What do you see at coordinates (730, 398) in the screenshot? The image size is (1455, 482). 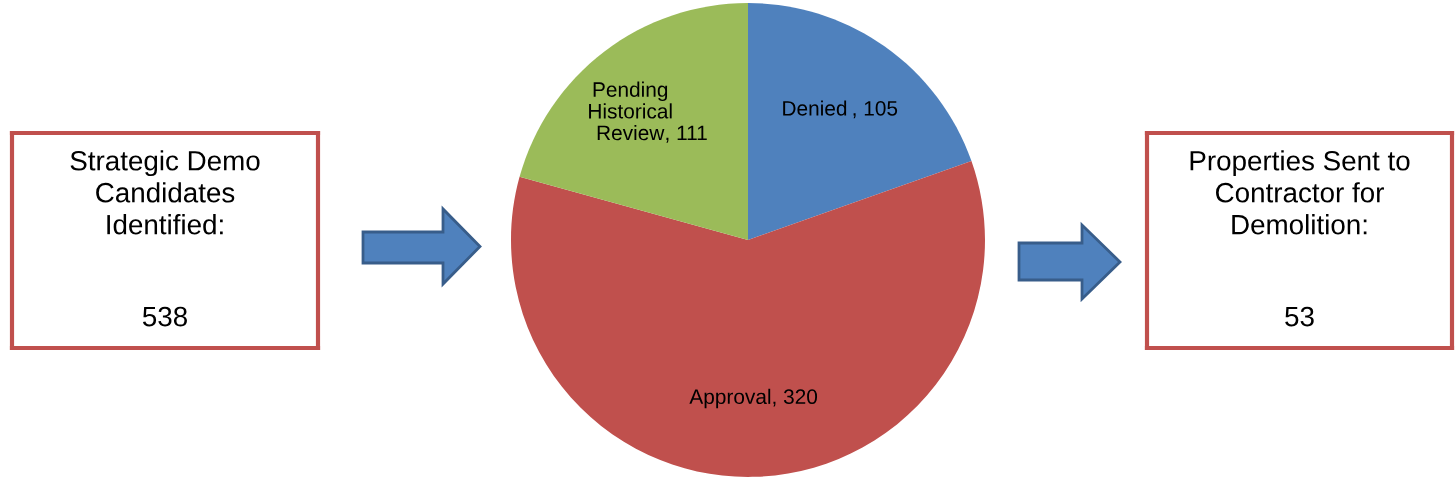 I see `slice-label: Approval` at bounding box center [730, 398].